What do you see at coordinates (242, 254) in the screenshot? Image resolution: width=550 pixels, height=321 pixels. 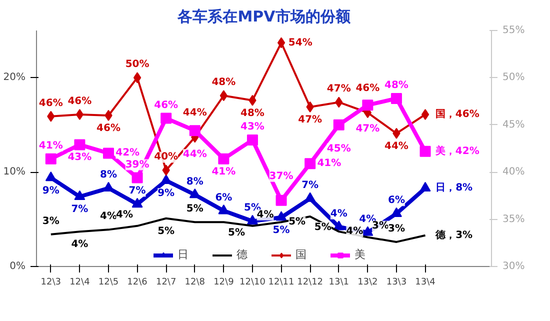 I see `legend-label: 德` at bounding box center [242, 254].